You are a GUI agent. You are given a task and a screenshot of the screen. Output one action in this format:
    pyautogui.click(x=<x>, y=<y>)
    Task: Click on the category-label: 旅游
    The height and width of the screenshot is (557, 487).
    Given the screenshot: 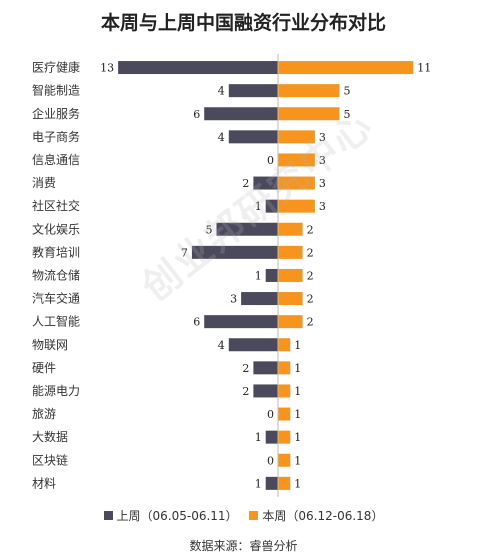 What is the action you would take?
    pyautogui.click(x=44, y=414)
    